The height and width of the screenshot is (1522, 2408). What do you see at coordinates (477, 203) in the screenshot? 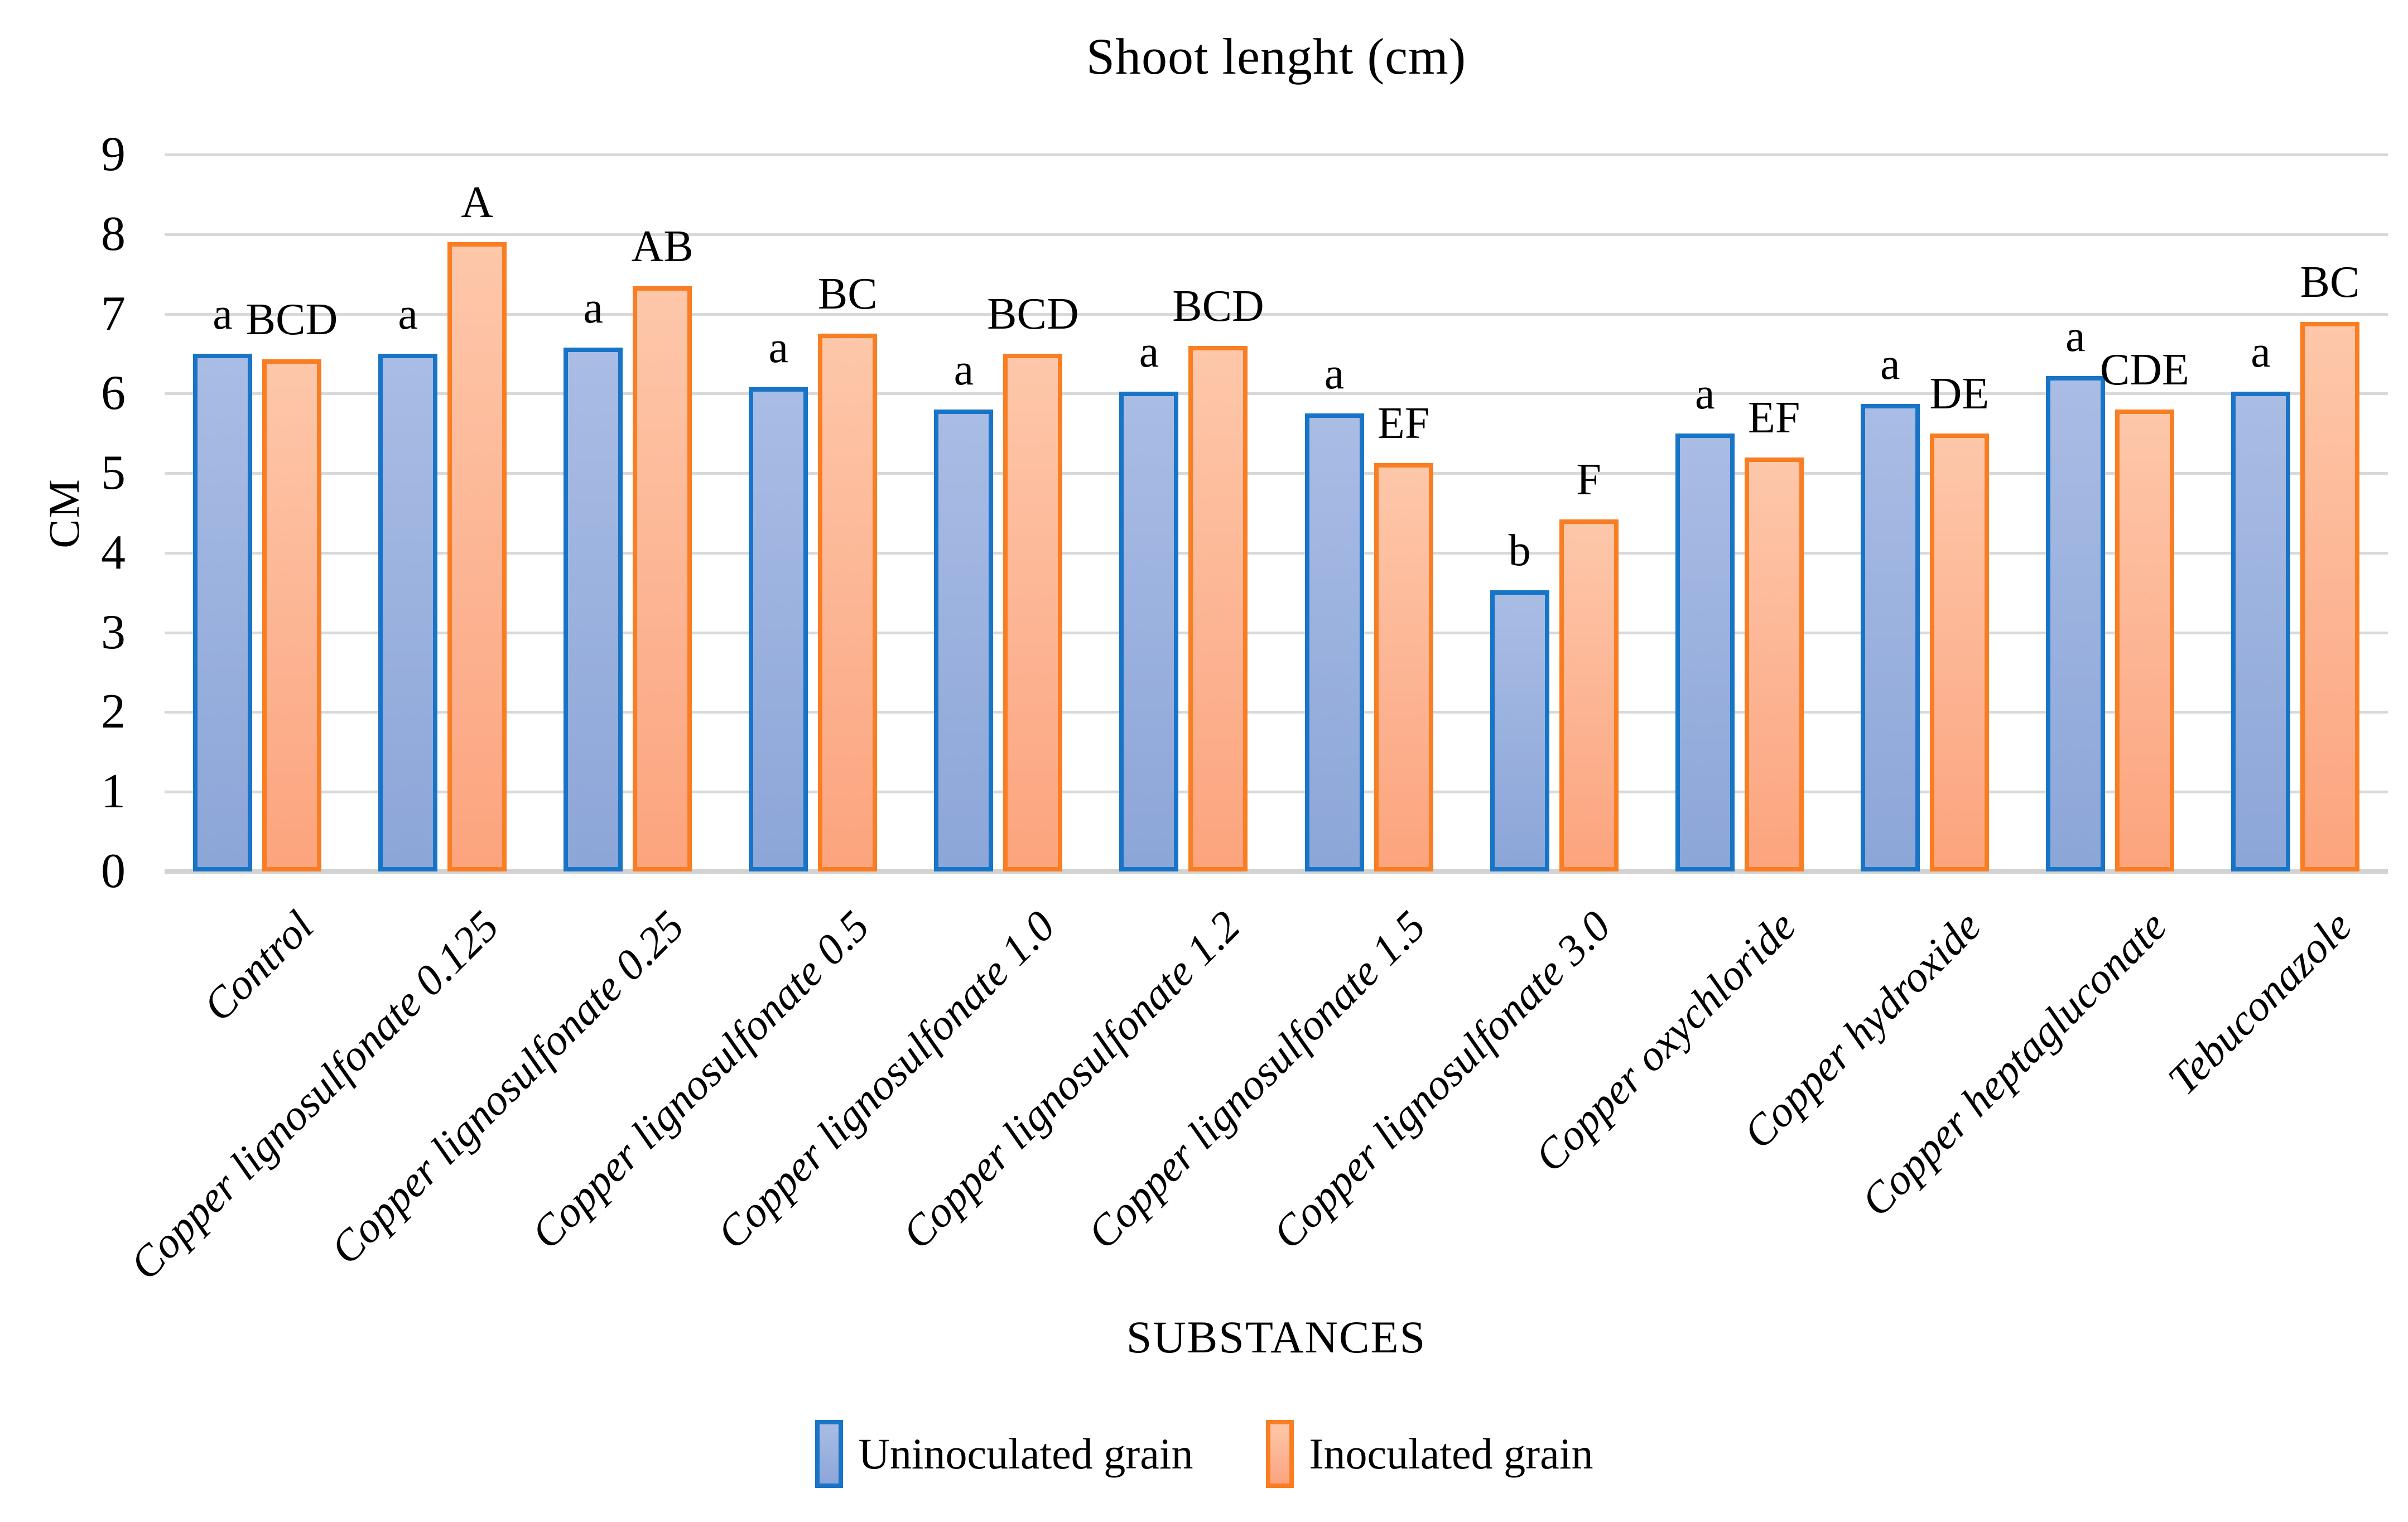
I see `significance-letter: A` at bounding box center [477, 203].